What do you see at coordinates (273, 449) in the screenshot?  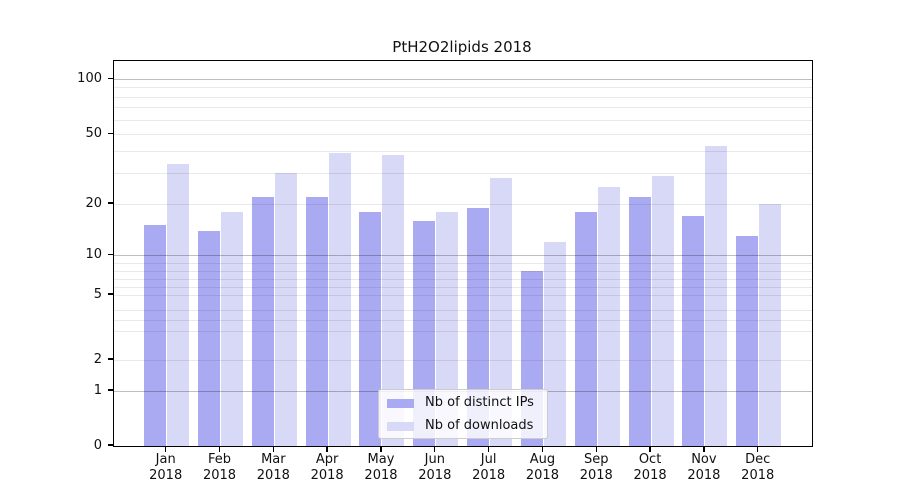 I see `x-tick-mark-mar` at bounding box center [273, 449].